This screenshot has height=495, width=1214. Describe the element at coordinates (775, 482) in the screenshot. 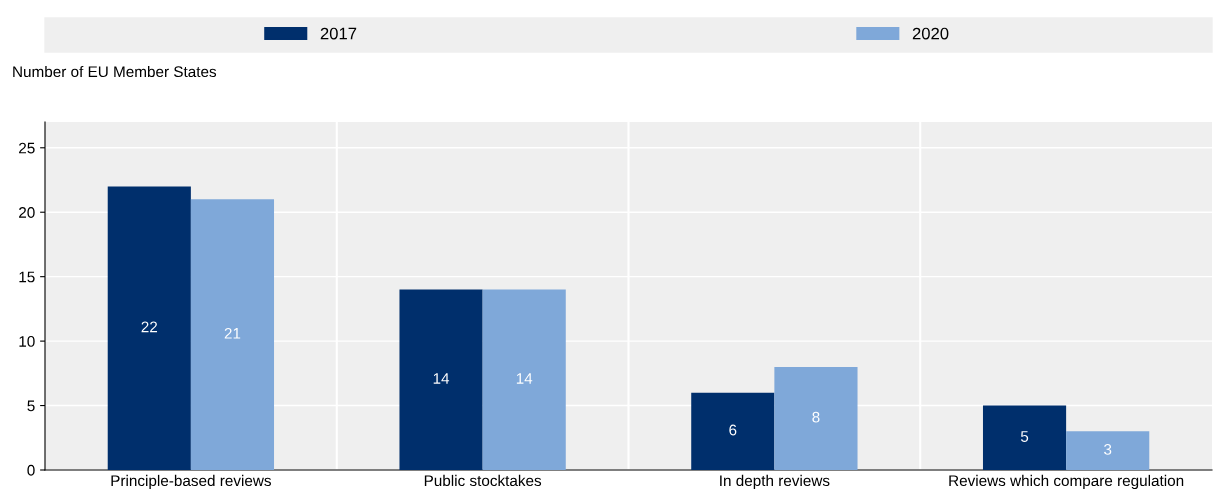

I see `x-tick-label: In depth reviews` at that location.